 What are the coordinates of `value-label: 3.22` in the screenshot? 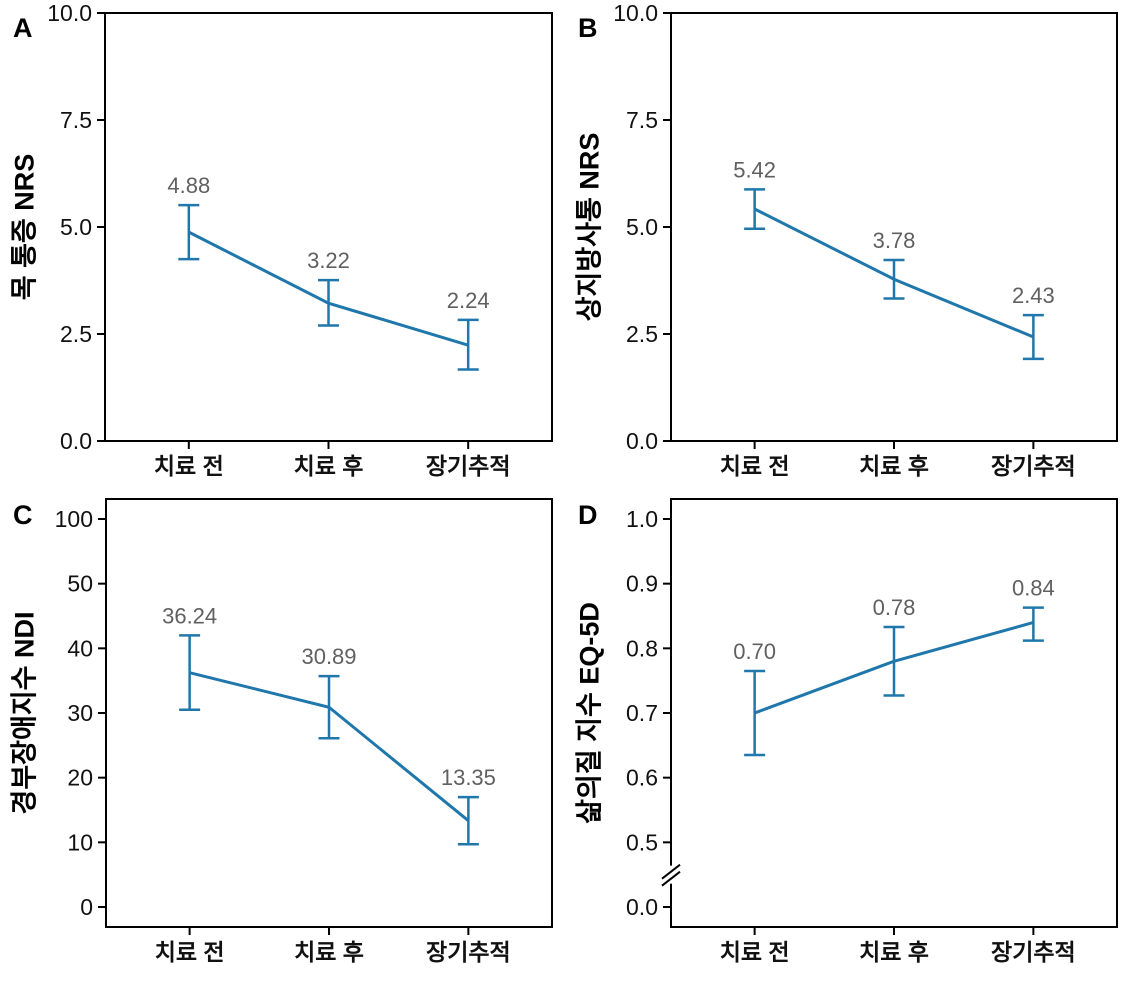 It's located at (328, 260).